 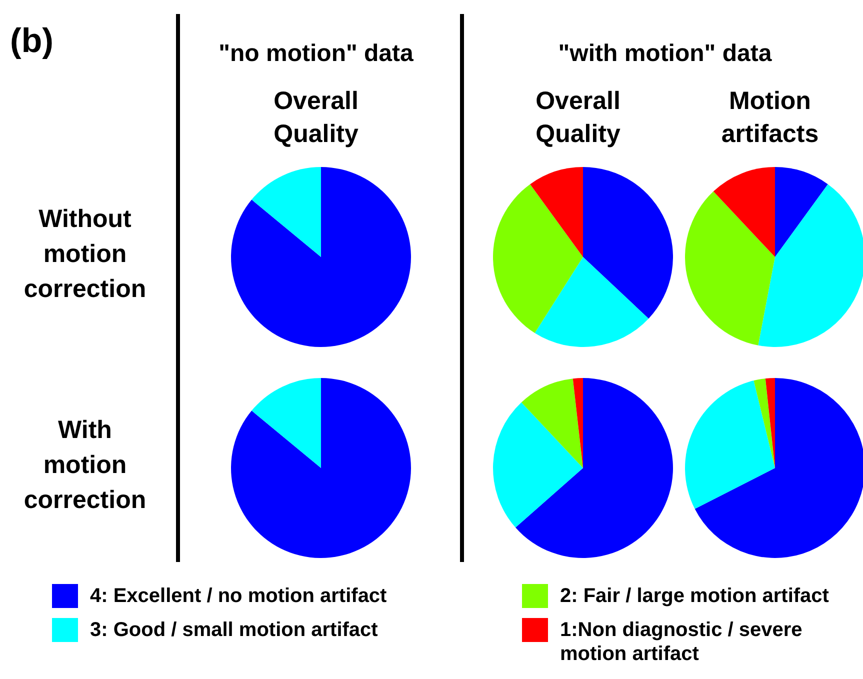 I want to click on chart-title: Motion artifacts, so click(x=770, y=118).